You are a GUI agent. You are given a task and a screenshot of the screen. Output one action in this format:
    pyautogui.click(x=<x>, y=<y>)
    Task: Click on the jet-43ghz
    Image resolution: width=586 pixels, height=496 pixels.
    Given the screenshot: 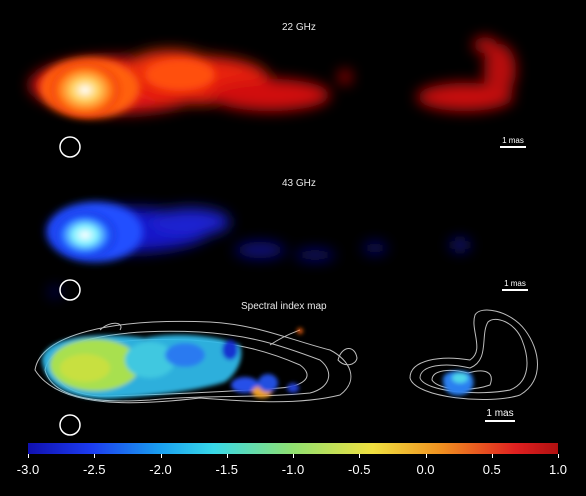 What is the action you would take?
    pyautogui.click(x=258, y=249)
    